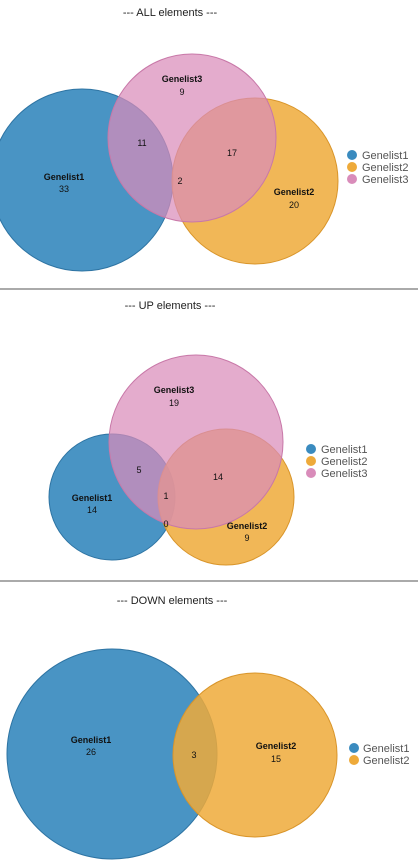 The width and height of the screenshot is (418, 862). I want to click on section-title-up: --- UP elements ---, so click(170, 306).